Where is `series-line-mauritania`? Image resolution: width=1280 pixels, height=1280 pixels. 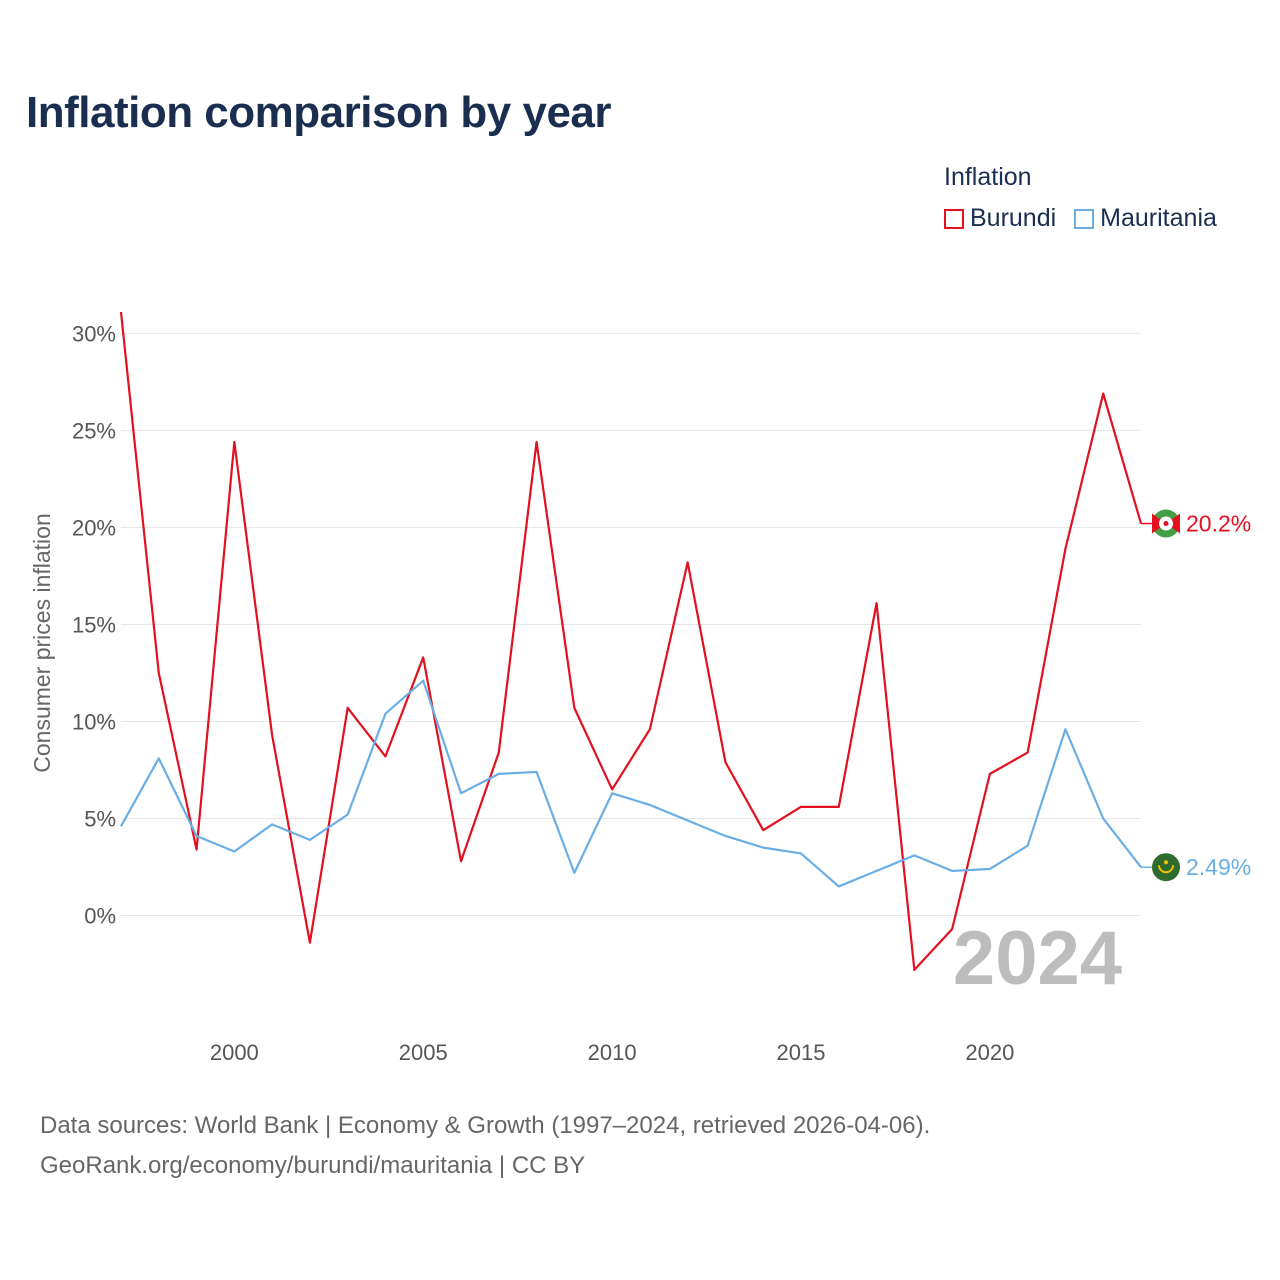
series-line-mauritania is located at coordinates (631, 783).